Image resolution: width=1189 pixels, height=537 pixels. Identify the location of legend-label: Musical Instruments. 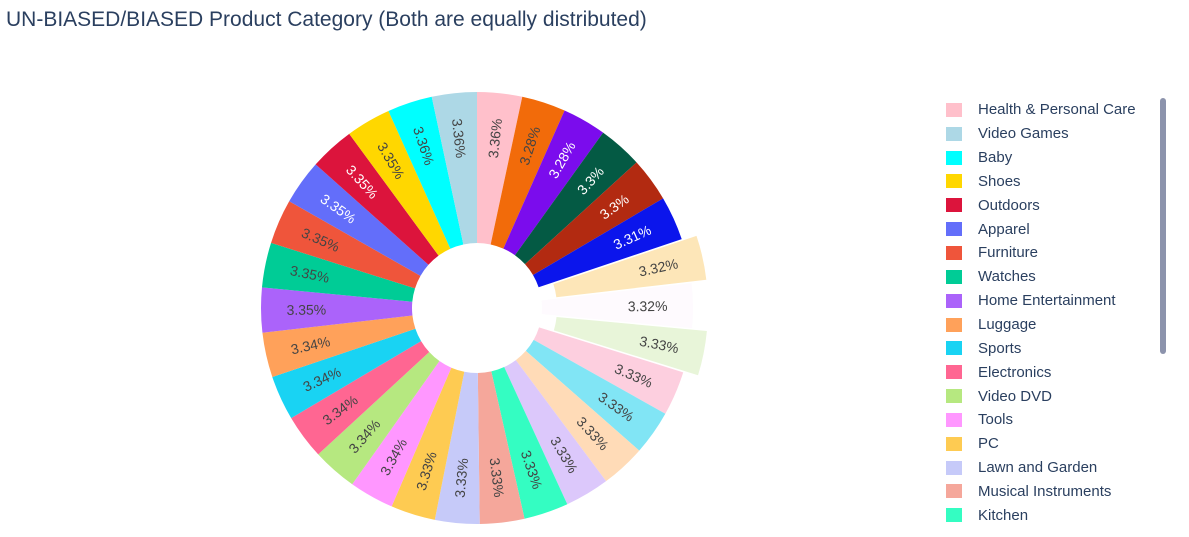
(1045, 491).